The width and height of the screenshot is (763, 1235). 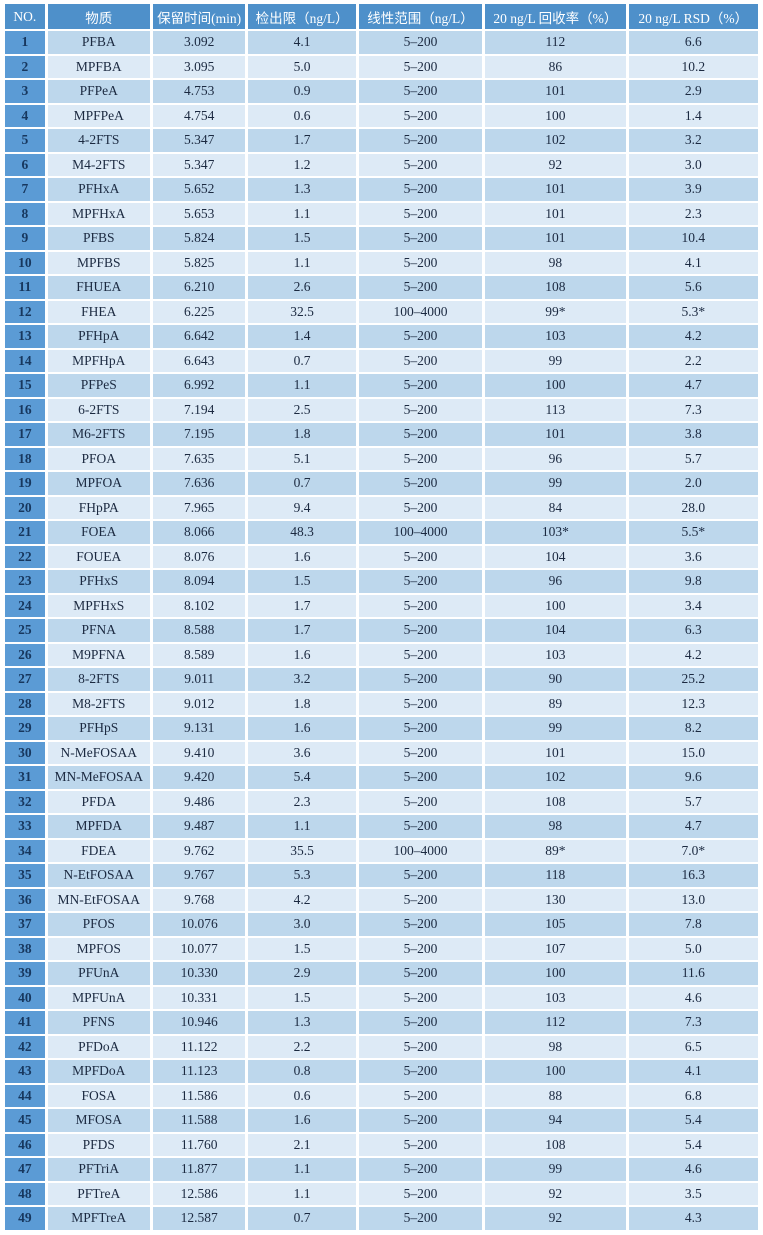 I want to click on table-row: 24 MPFHxS 8.102 1.7 5–200 100 3.4, so click(x=381, y=605).